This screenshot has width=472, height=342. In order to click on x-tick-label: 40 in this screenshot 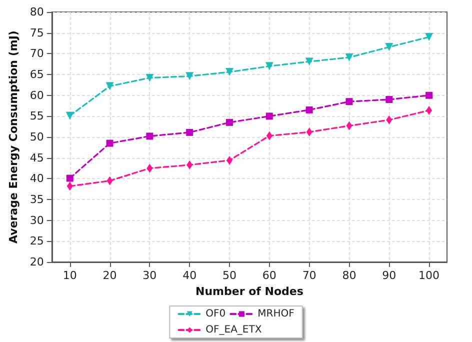, I will do `click(189, 275)`.